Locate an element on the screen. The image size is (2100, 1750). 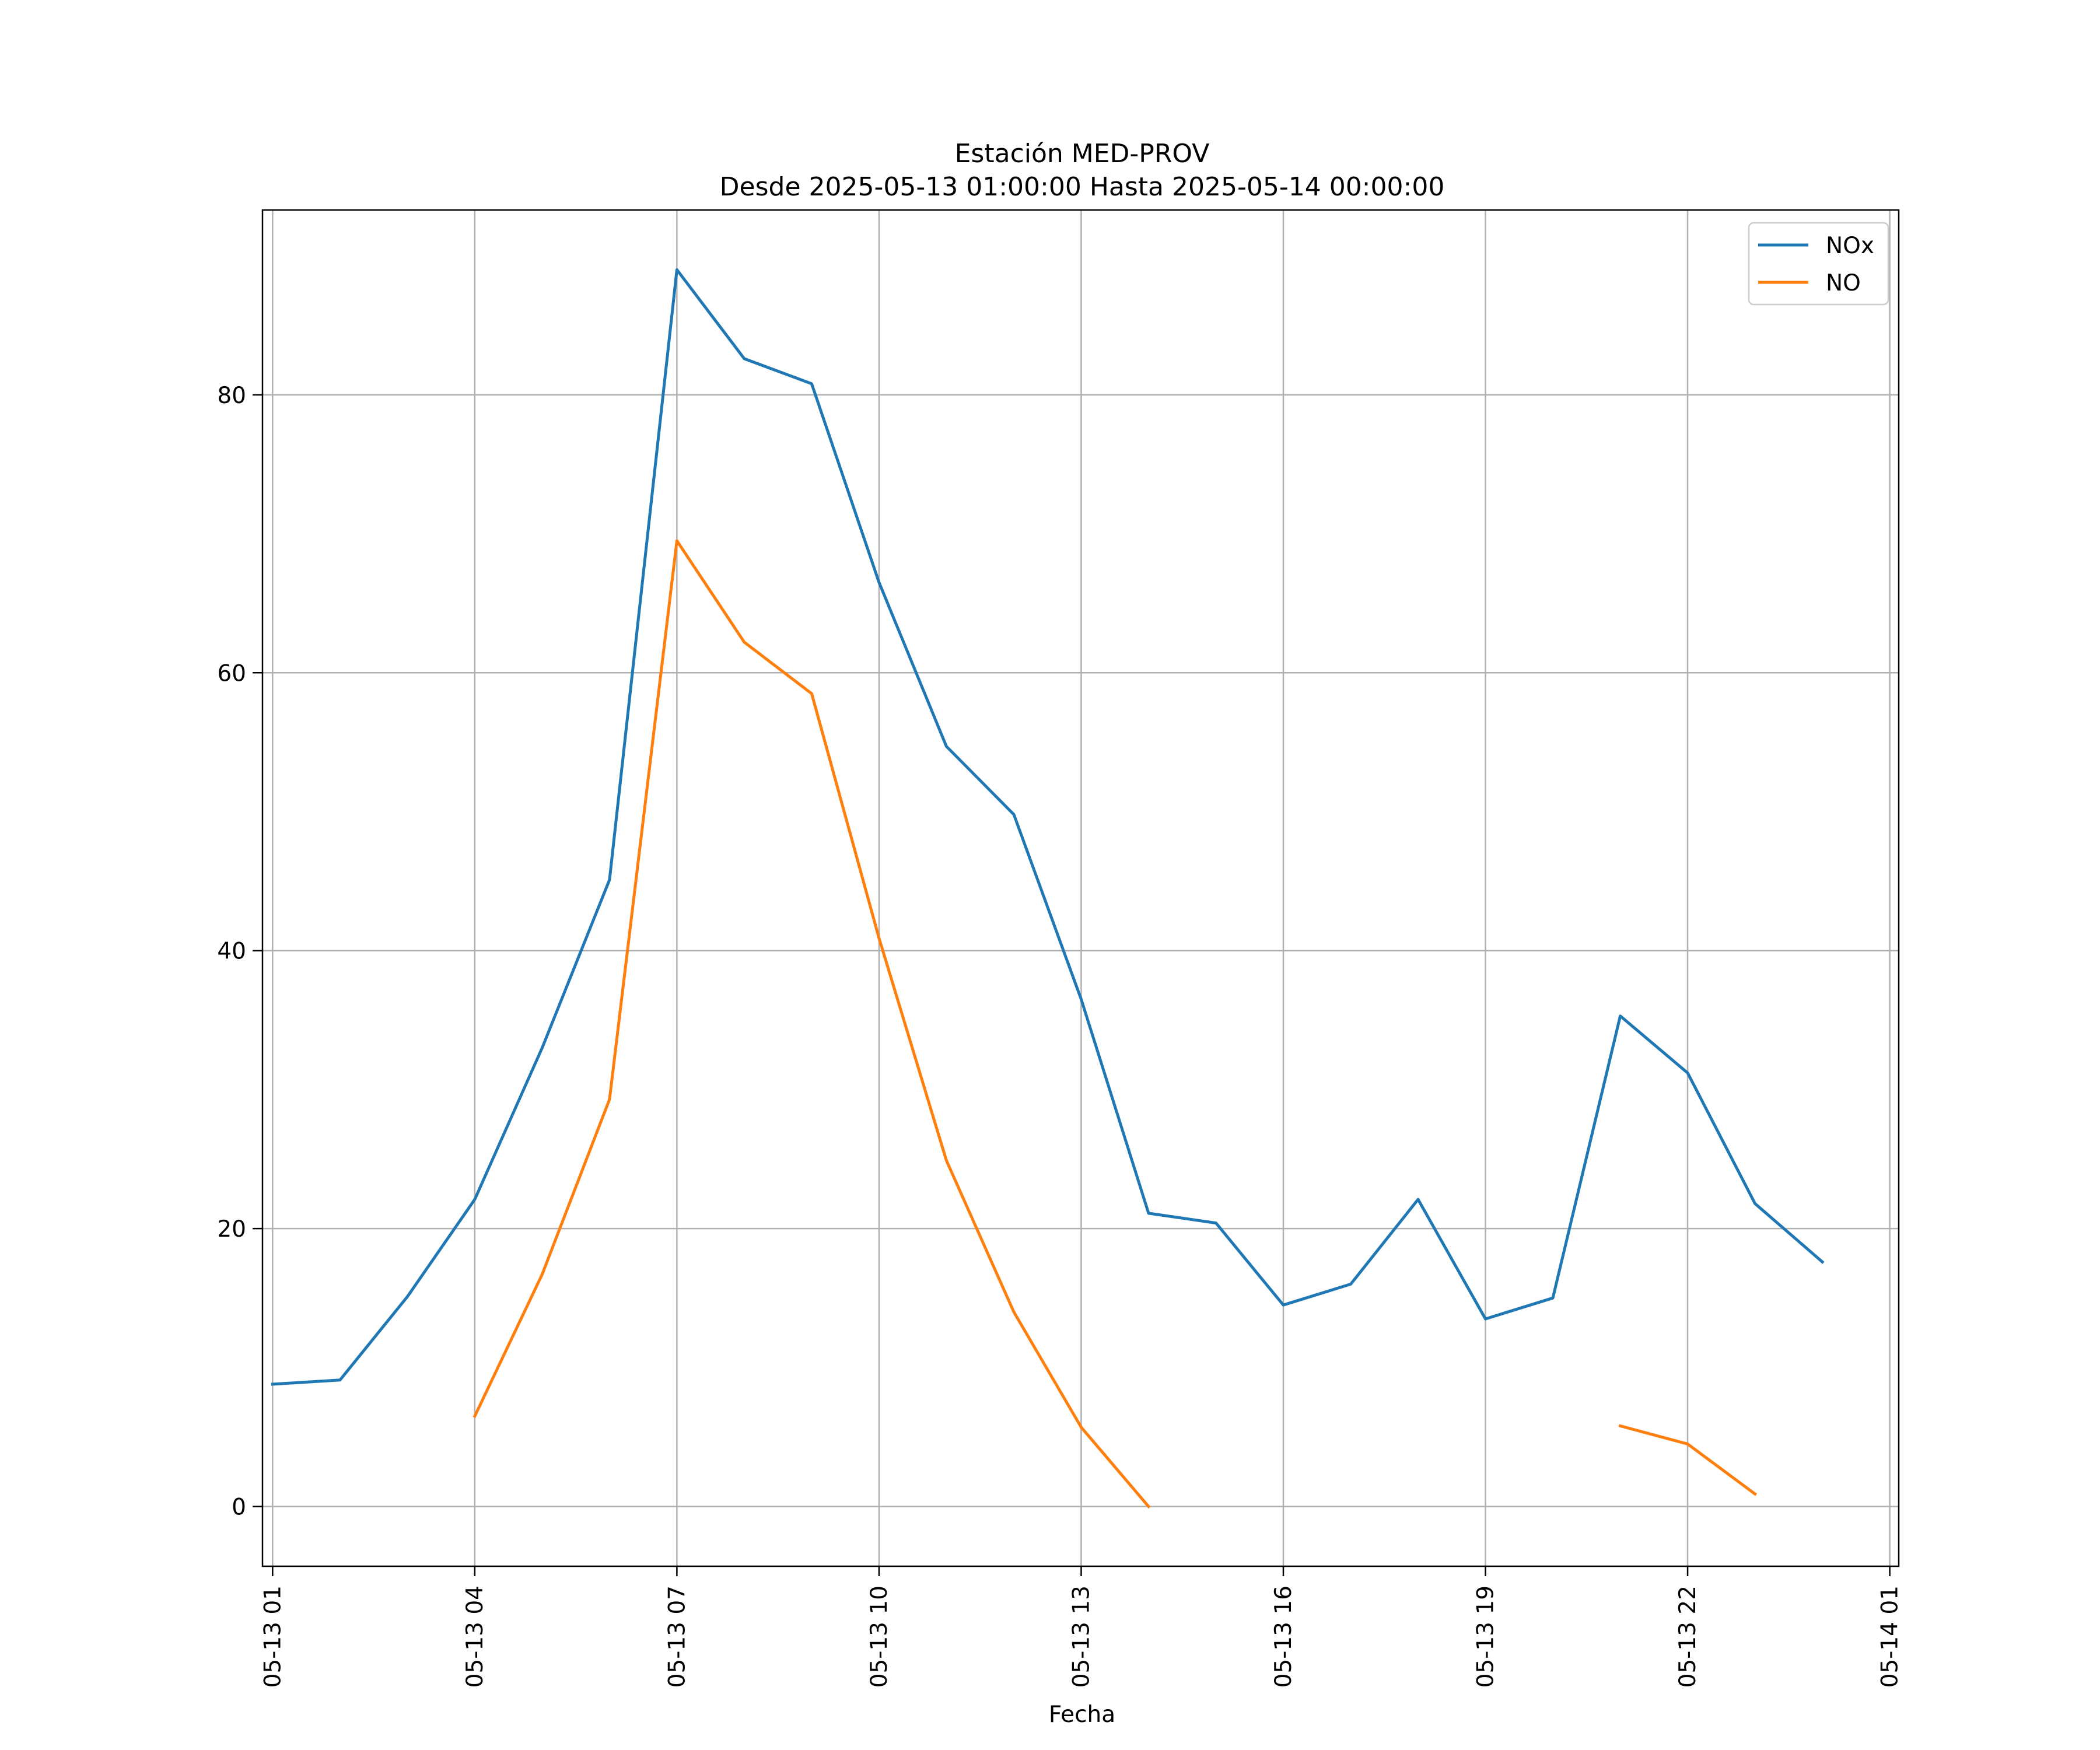
x-tick-label: 05-13 22 is located at coordinates (1688, 1637).